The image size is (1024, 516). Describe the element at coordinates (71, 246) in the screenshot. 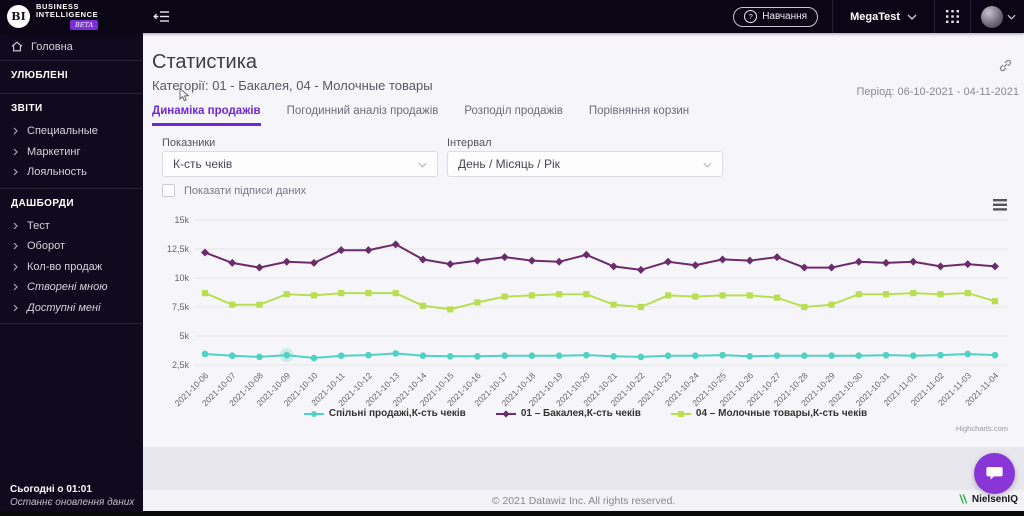

I see `sidebar-item: Оборот` at that location.